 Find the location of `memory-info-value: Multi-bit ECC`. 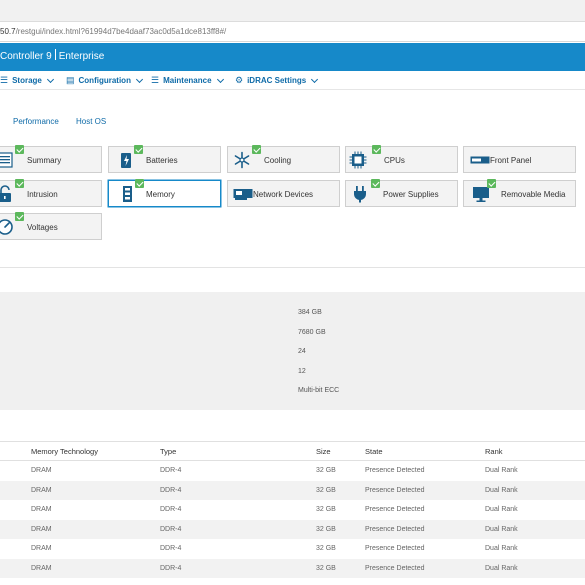

memory-info-value: Multi-bit ECC is located at coordinates (319, 390).